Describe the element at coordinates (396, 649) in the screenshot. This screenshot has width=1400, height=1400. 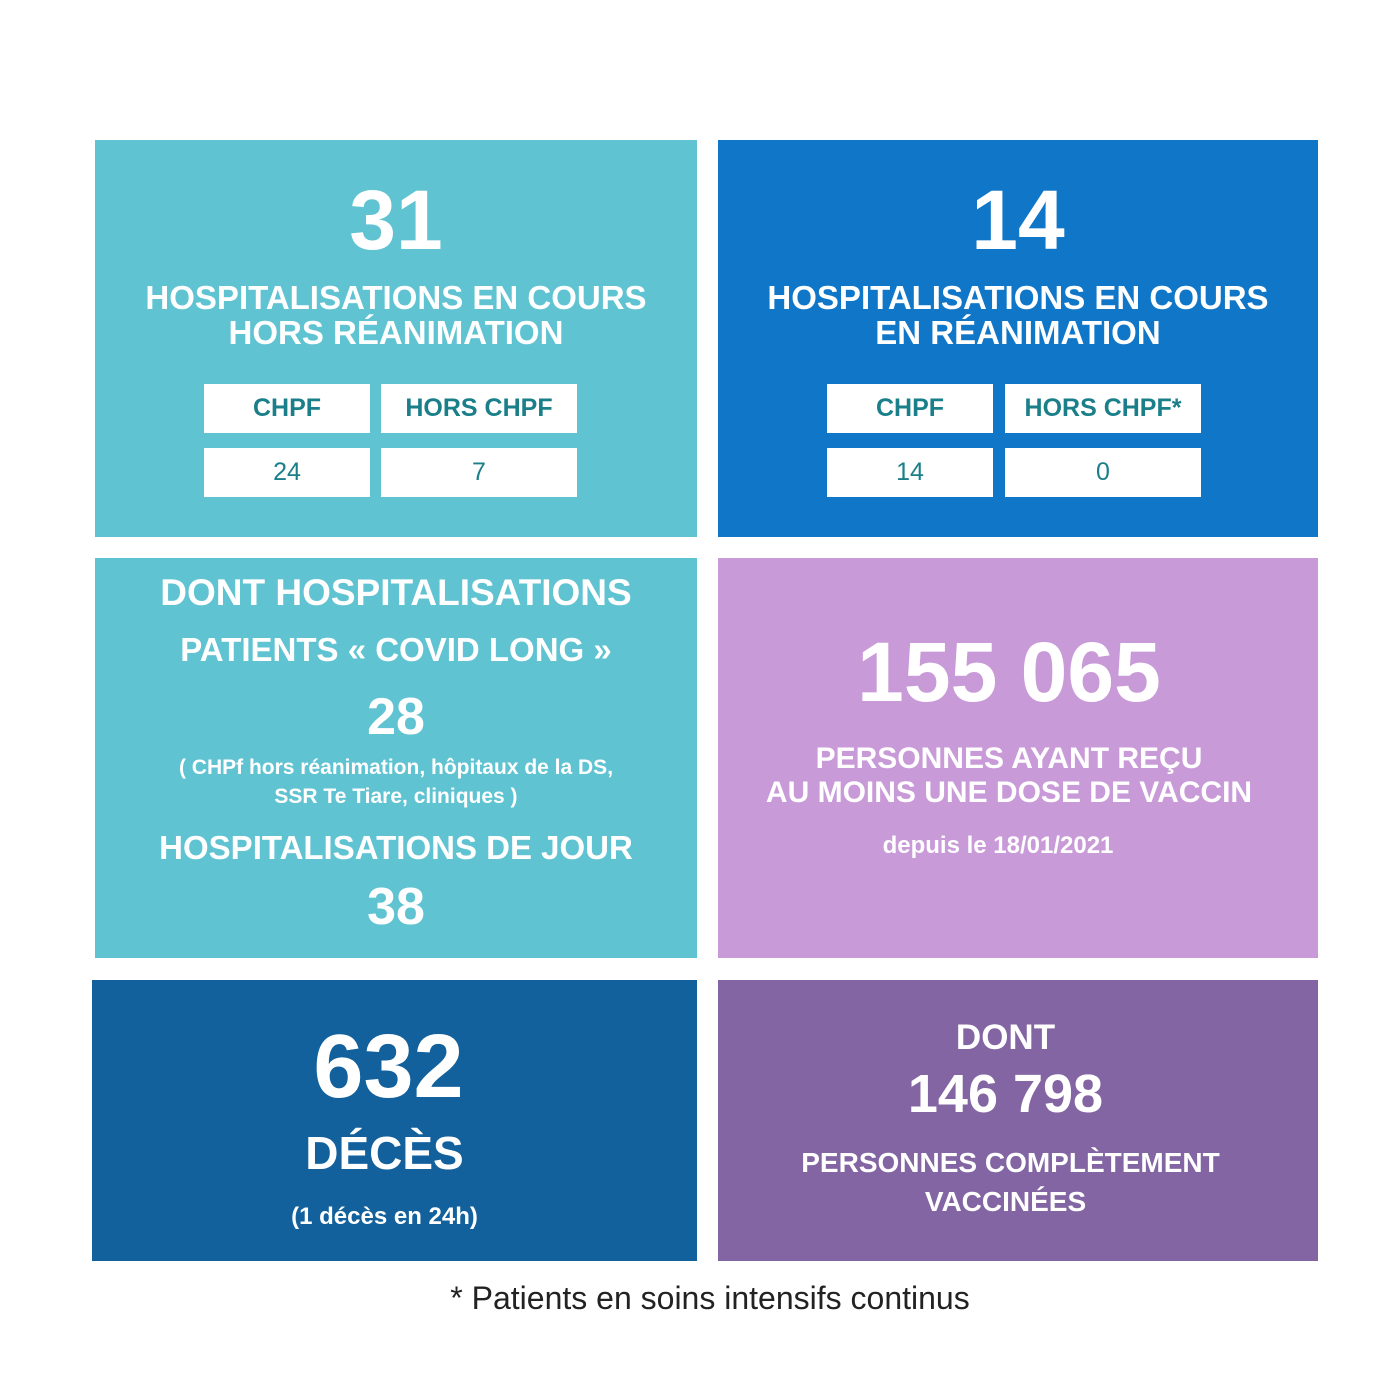
I see `covid-long-line2: PATIENTS « COVID LONG »` at that location.